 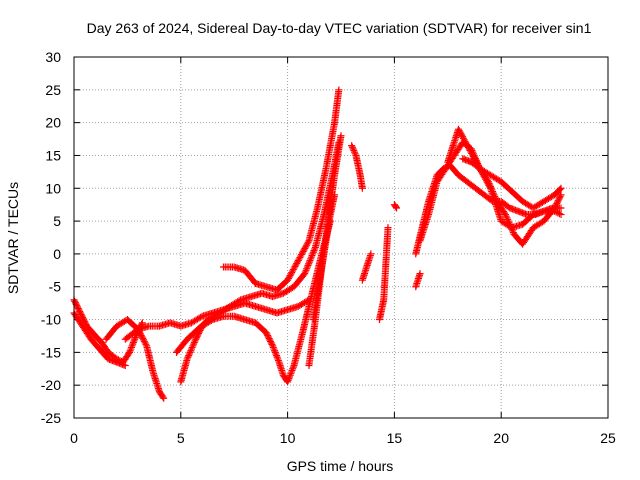 What do you see at coordinates (53, 155) in the screenshot?
I see `y-tick-label: 15` at bounding box center [53, 155].